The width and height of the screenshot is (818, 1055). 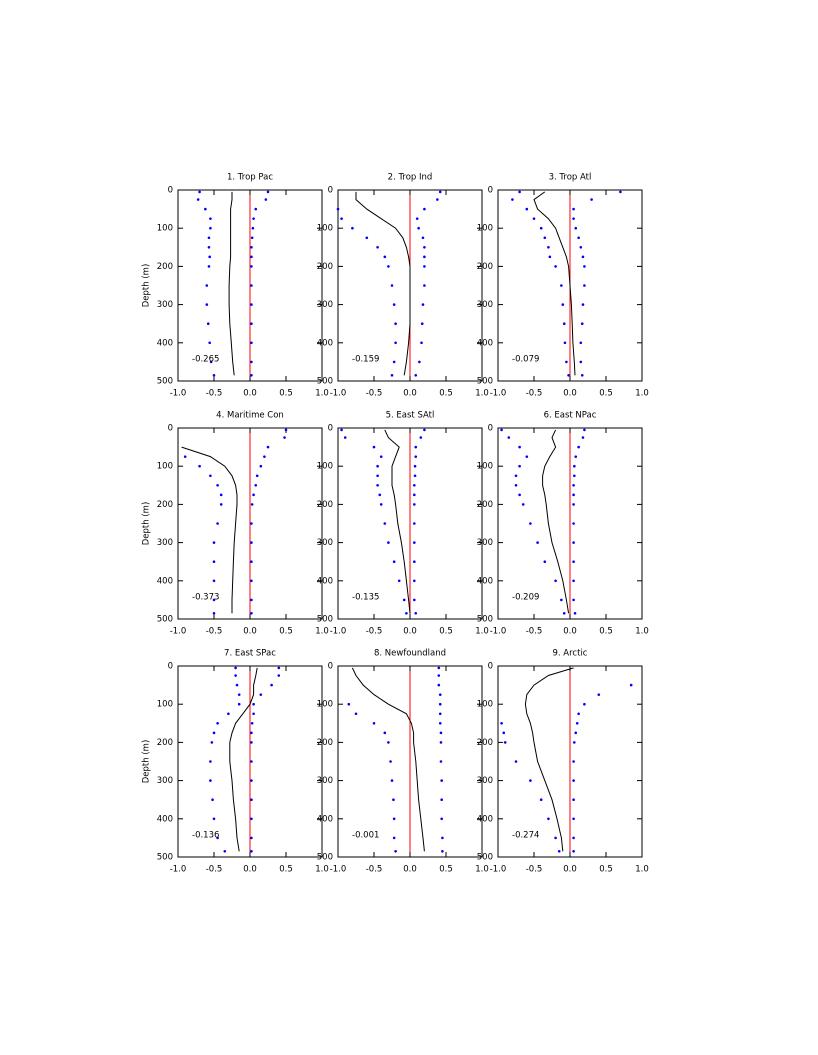 What do you see at coordinates (570, 416) in the screenshot?
I see `panel-title: 6. East NPac` at bounding box center [570, 416].